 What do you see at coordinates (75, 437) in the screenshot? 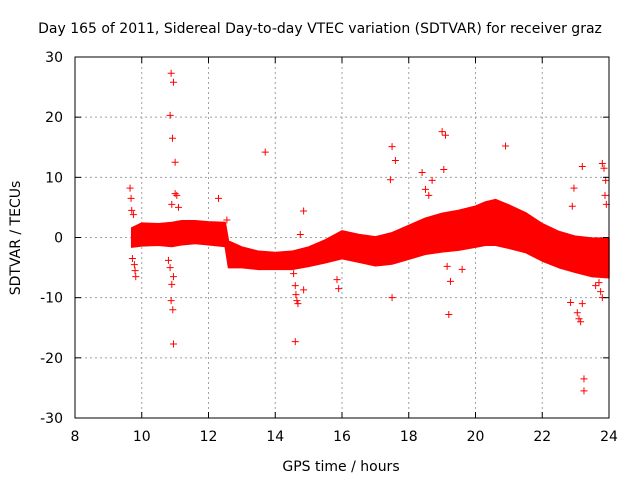
I see `x-tick-label: 8` at bounding box center [75, 437].